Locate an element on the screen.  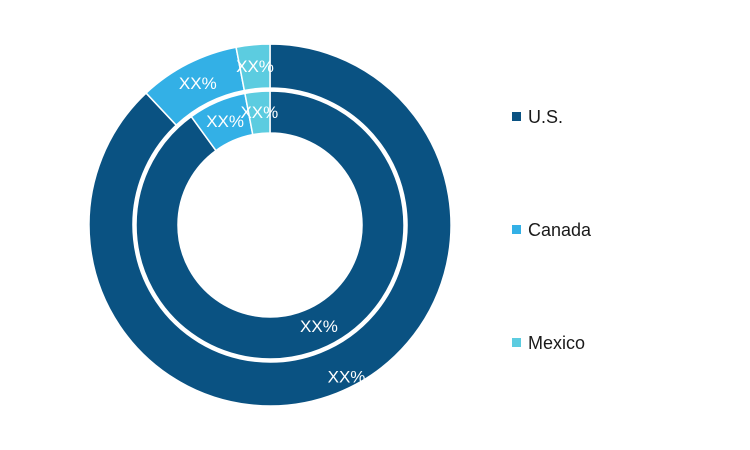
outer-ring-label-canada: XX% is located at coordinates (198, 83).